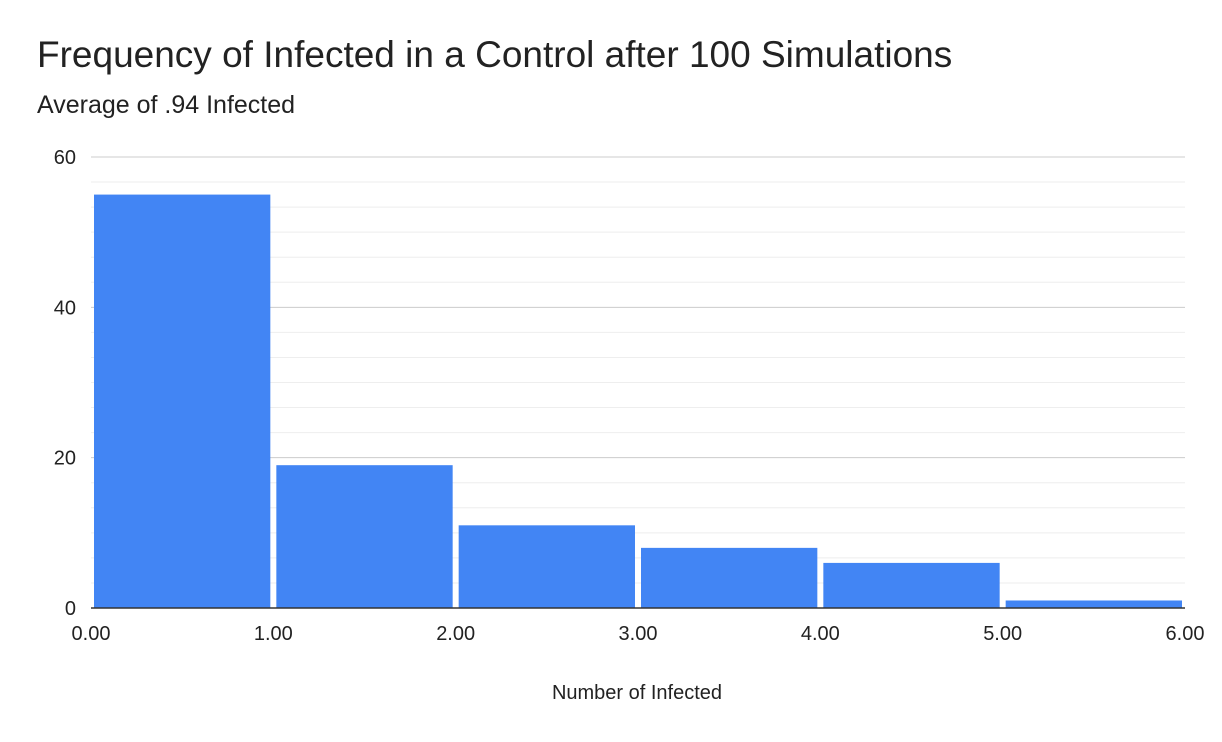  I want to click on chart-subtitle: Average of .94 Infected, so click(166, 105).